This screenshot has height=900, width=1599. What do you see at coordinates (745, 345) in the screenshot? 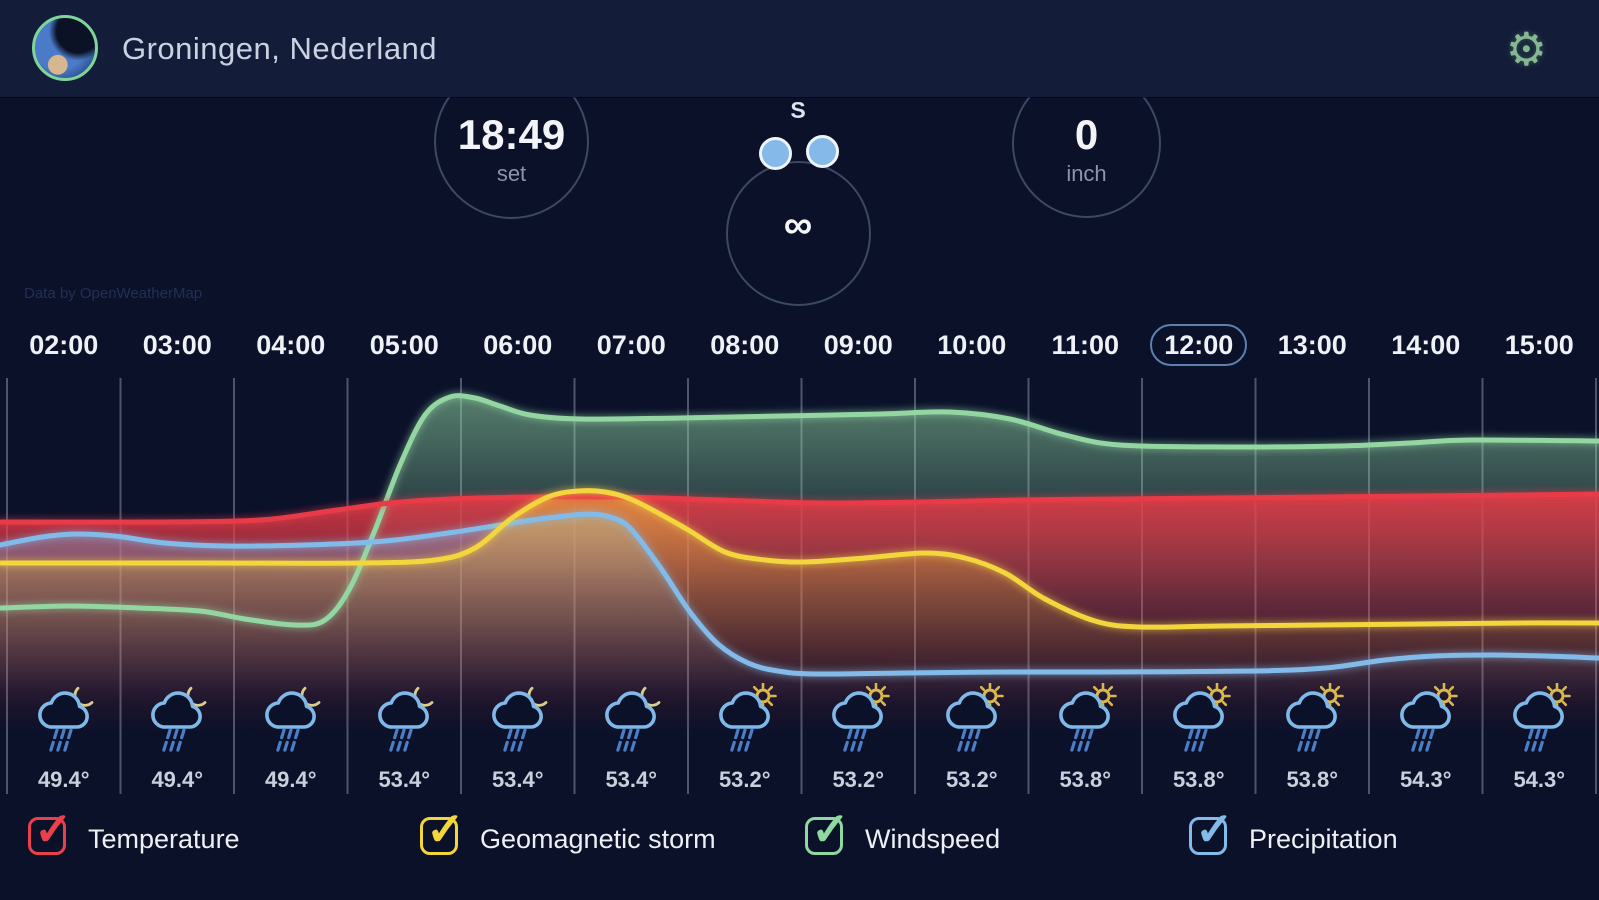
I see `time-label: 08:00` at bounding box center [745, 345].